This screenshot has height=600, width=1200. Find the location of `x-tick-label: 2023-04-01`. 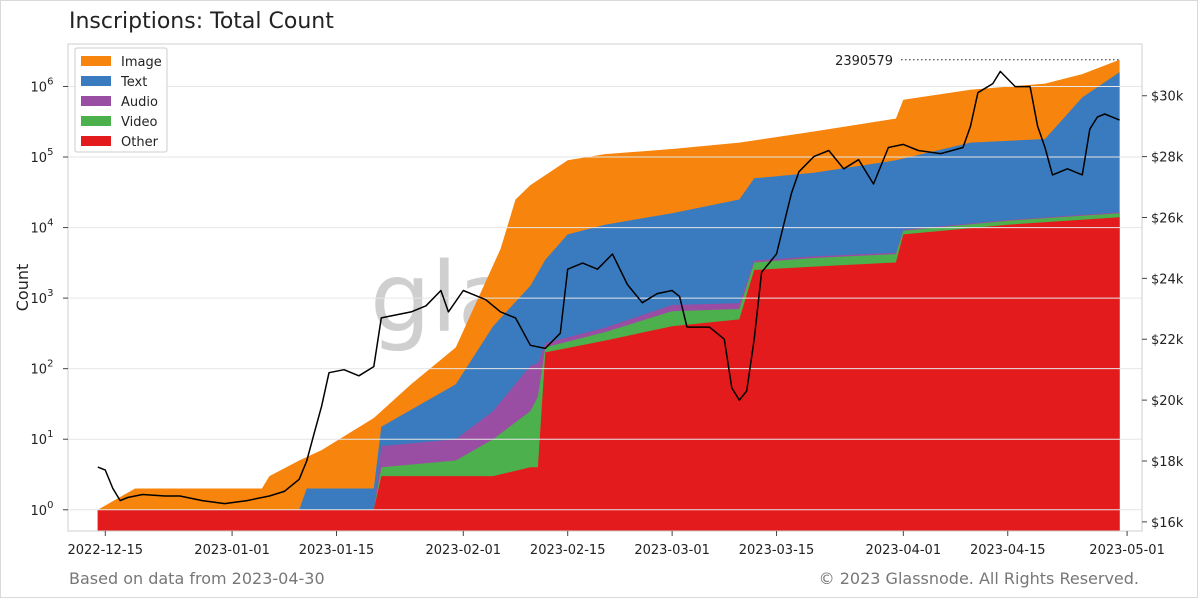

x-tick-label: 2023-04-01 is located at coordinates (904, 550).